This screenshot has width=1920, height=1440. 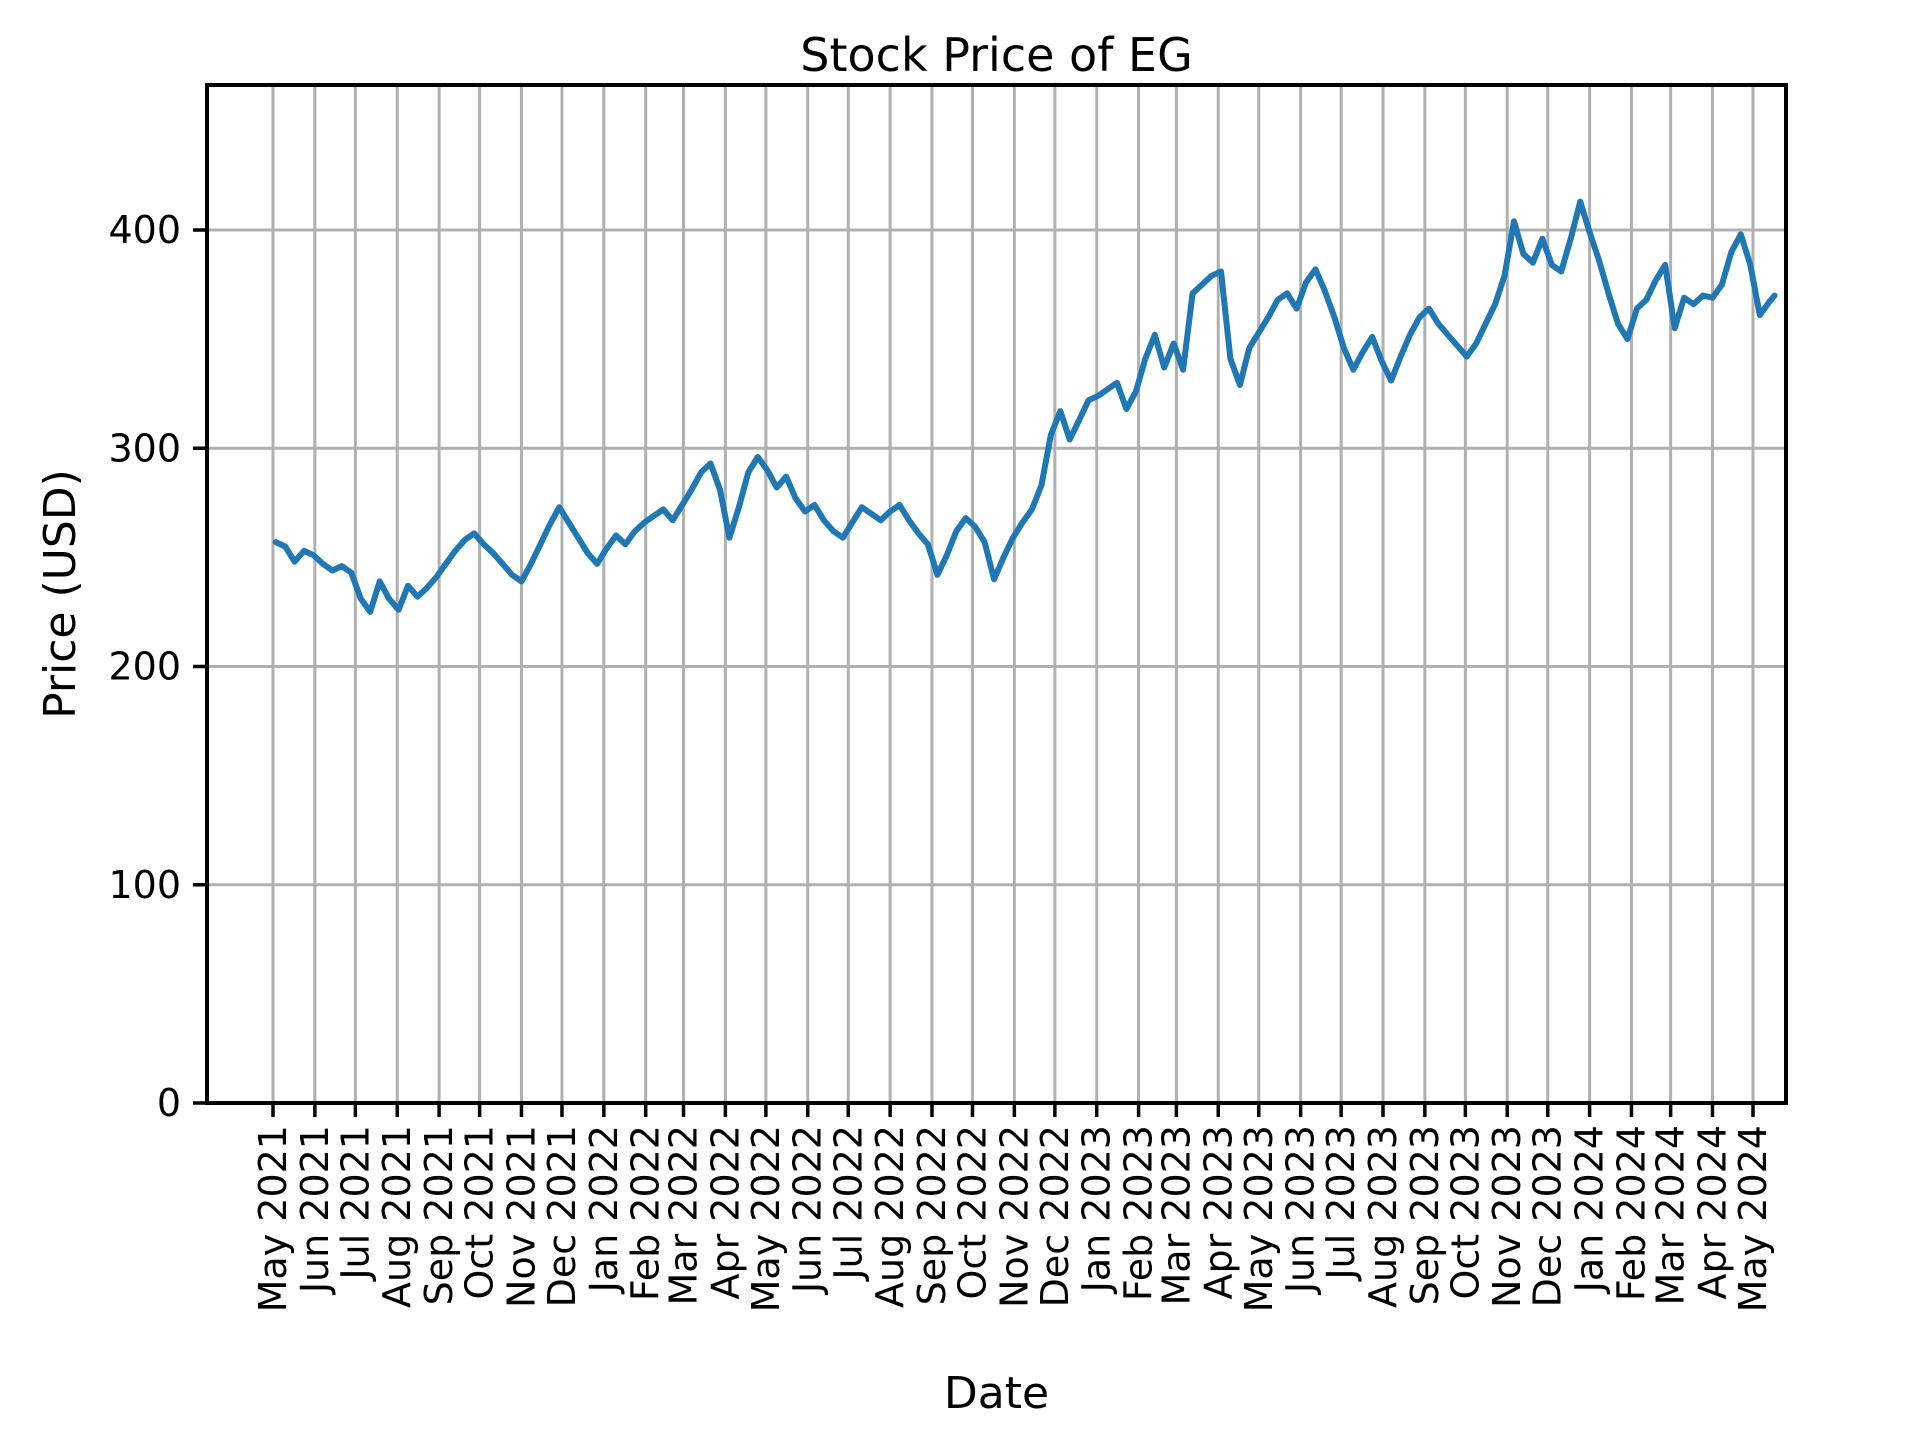 What do you see at coordinates (562, 1216) in the screenshot?
I see `x-tick-label: Dec 2021` at bounding box center [562, 1216].